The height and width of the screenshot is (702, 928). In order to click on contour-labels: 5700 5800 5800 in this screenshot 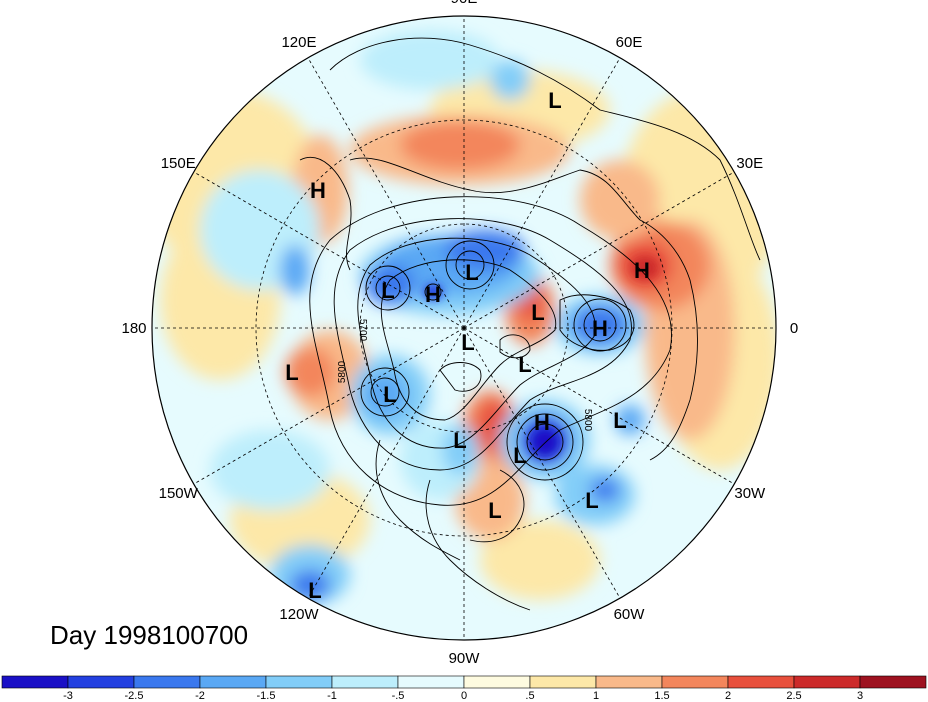, I will do `click(465, 375)`.